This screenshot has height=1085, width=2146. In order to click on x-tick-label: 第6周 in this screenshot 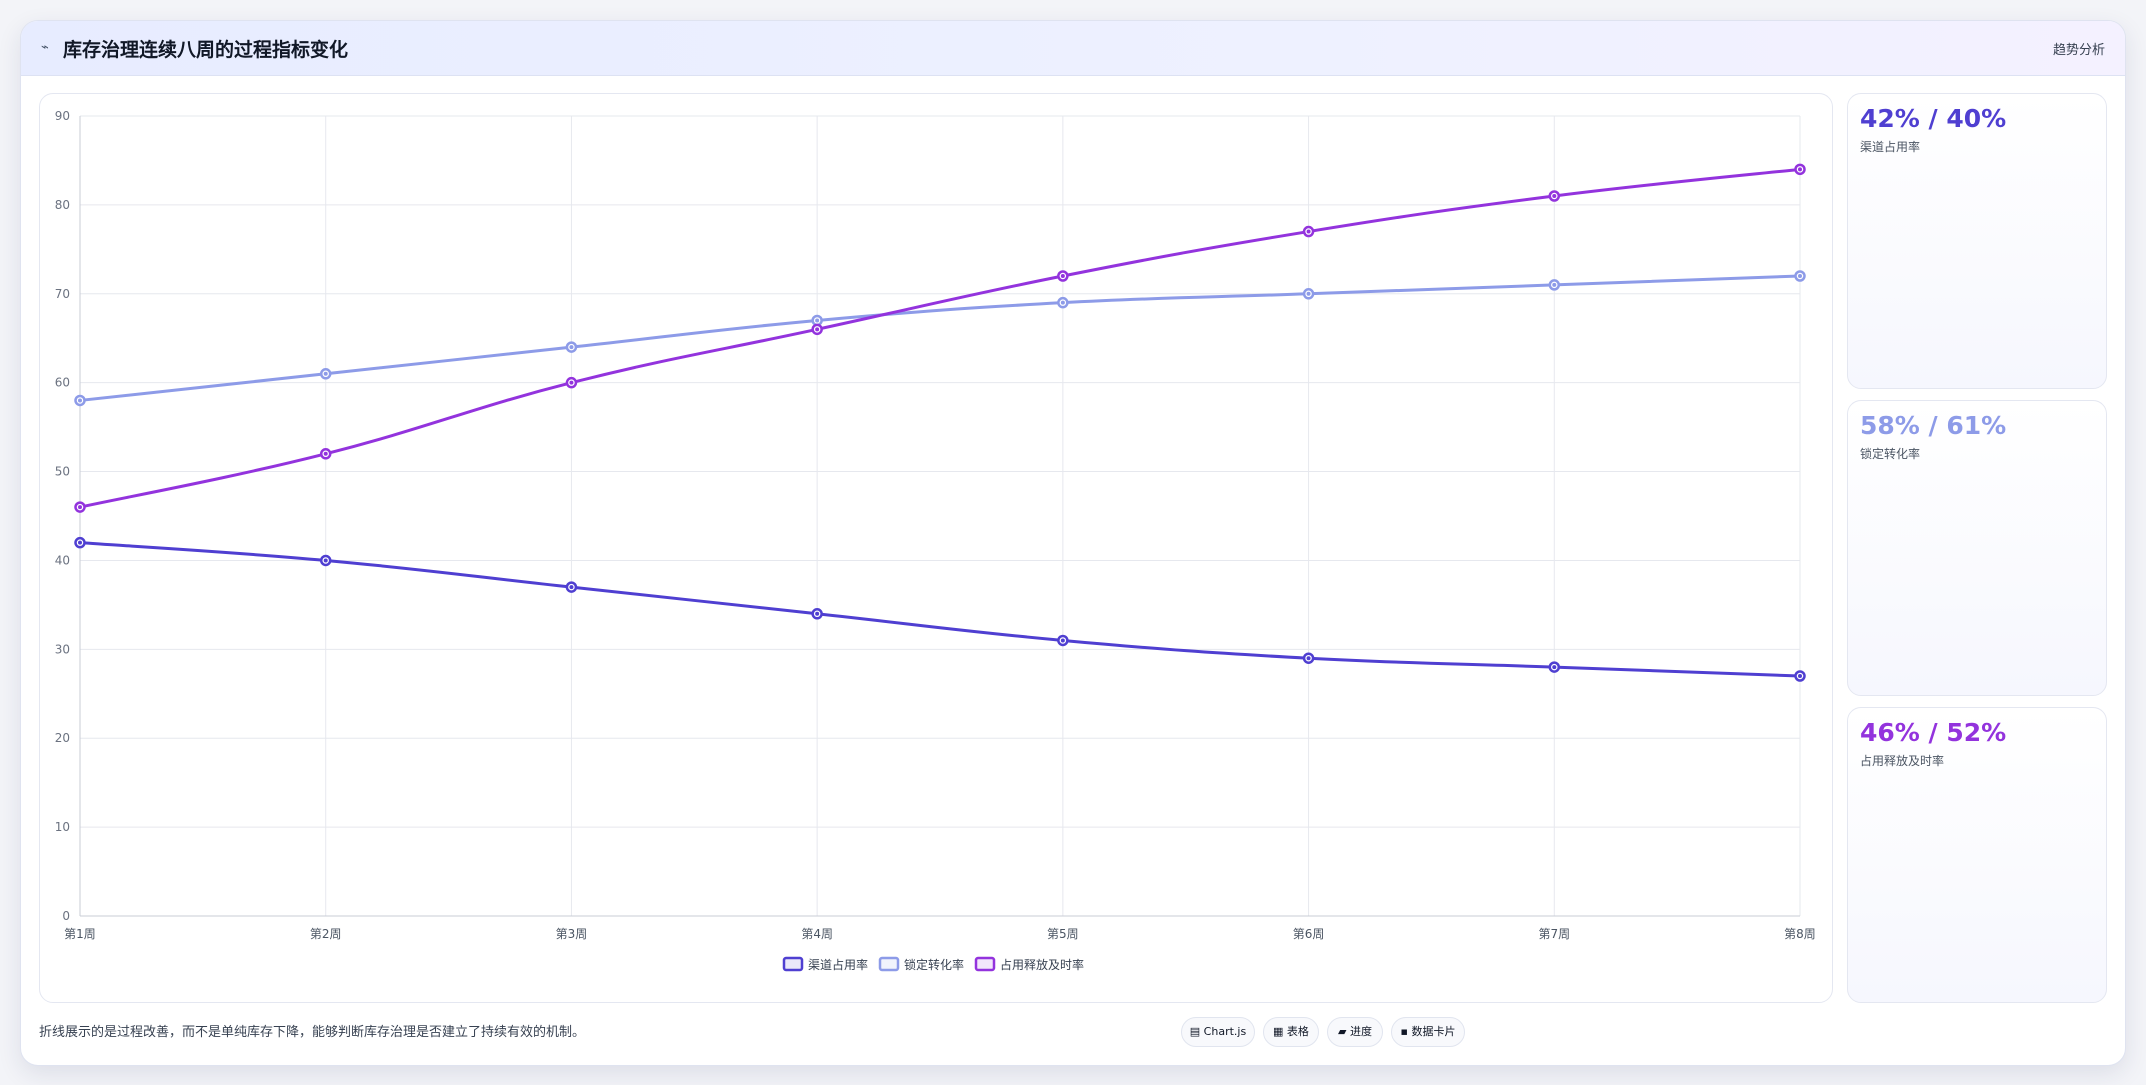, I will do `click(1309, 934)`.